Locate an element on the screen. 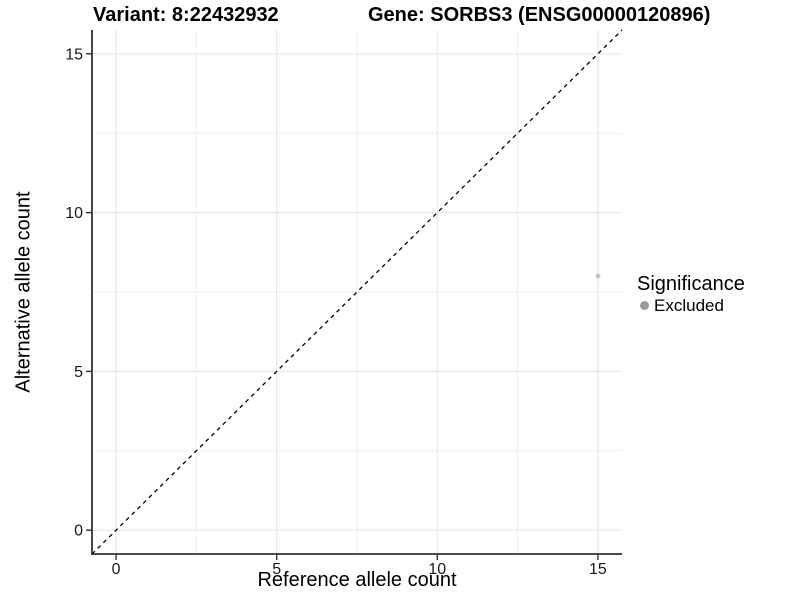 The image size is (800, 600). y-tick-label: 10 is located at coordinates (74, 213).